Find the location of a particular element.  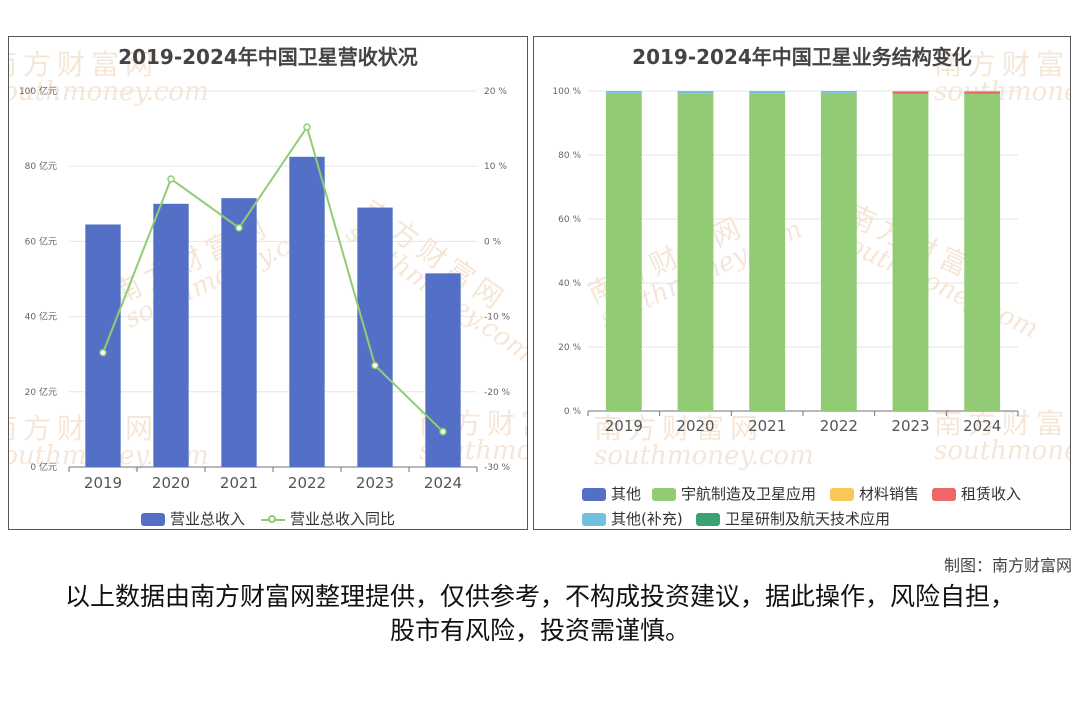

y-left-tick-label: 20 亿元 is located at coordinates (41, 392).